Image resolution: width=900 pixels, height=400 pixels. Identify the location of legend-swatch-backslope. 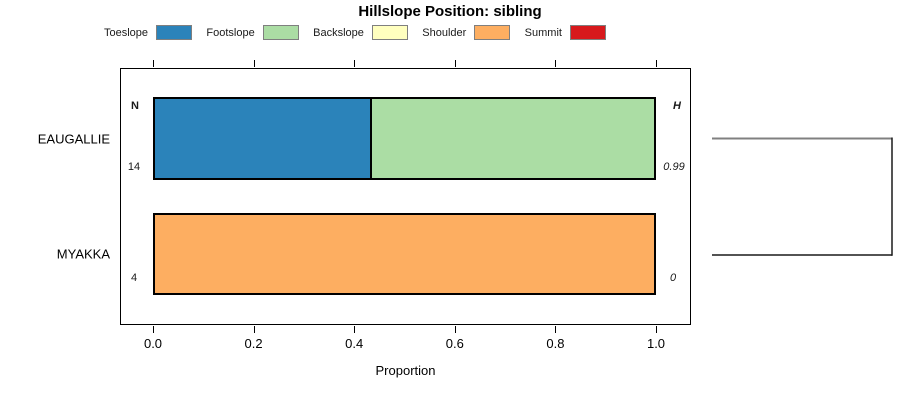
(389, 32).